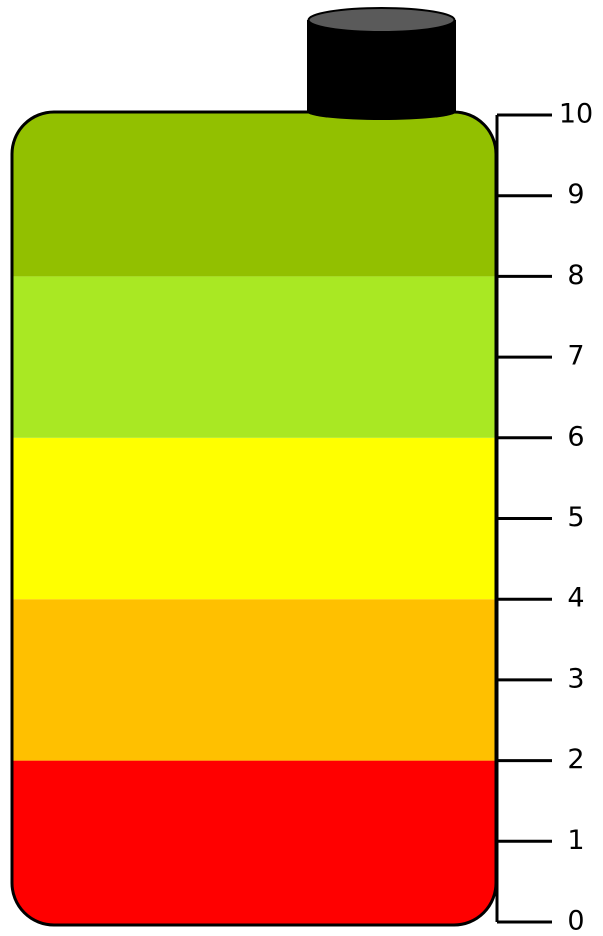 This screenshot has width=603, height=936. I want to click on y-tick-label: 8, so click(575, 275).